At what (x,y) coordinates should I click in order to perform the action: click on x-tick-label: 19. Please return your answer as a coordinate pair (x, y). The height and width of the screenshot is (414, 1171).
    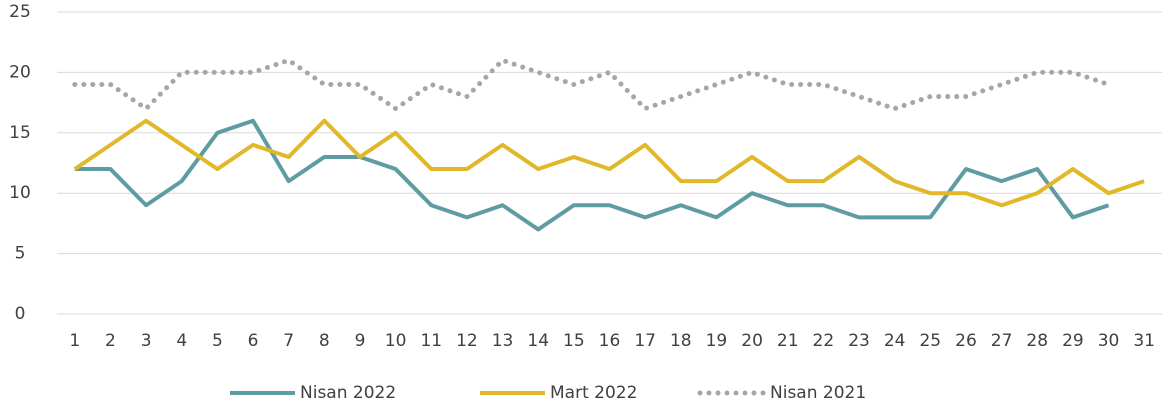
    Looking at the image, I should click on (717, 341).